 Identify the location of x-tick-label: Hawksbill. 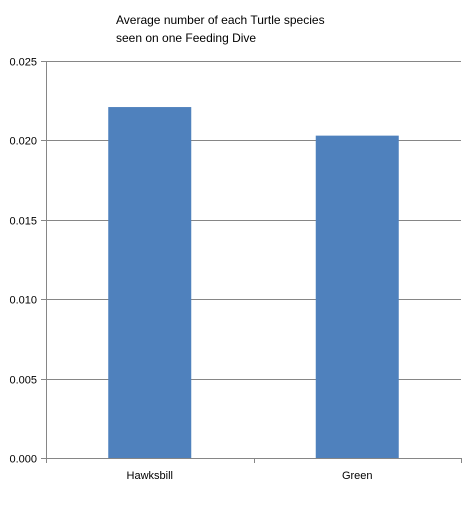
(150, 476).